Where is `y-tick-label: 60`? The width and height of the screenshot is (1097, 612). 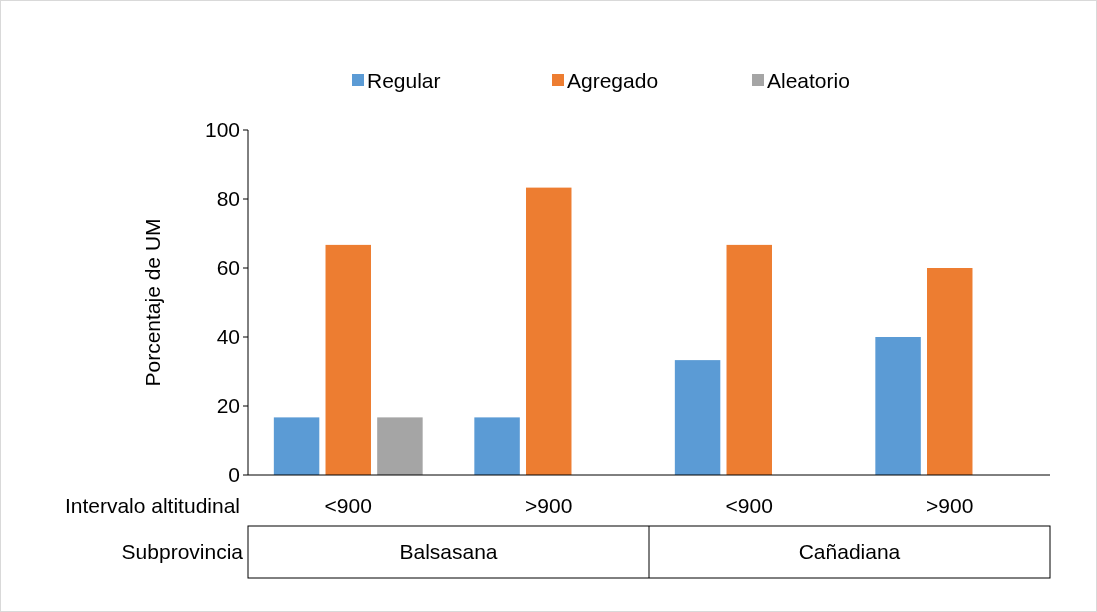 y-tick-label: 60 is located at coordinates (228, 268).